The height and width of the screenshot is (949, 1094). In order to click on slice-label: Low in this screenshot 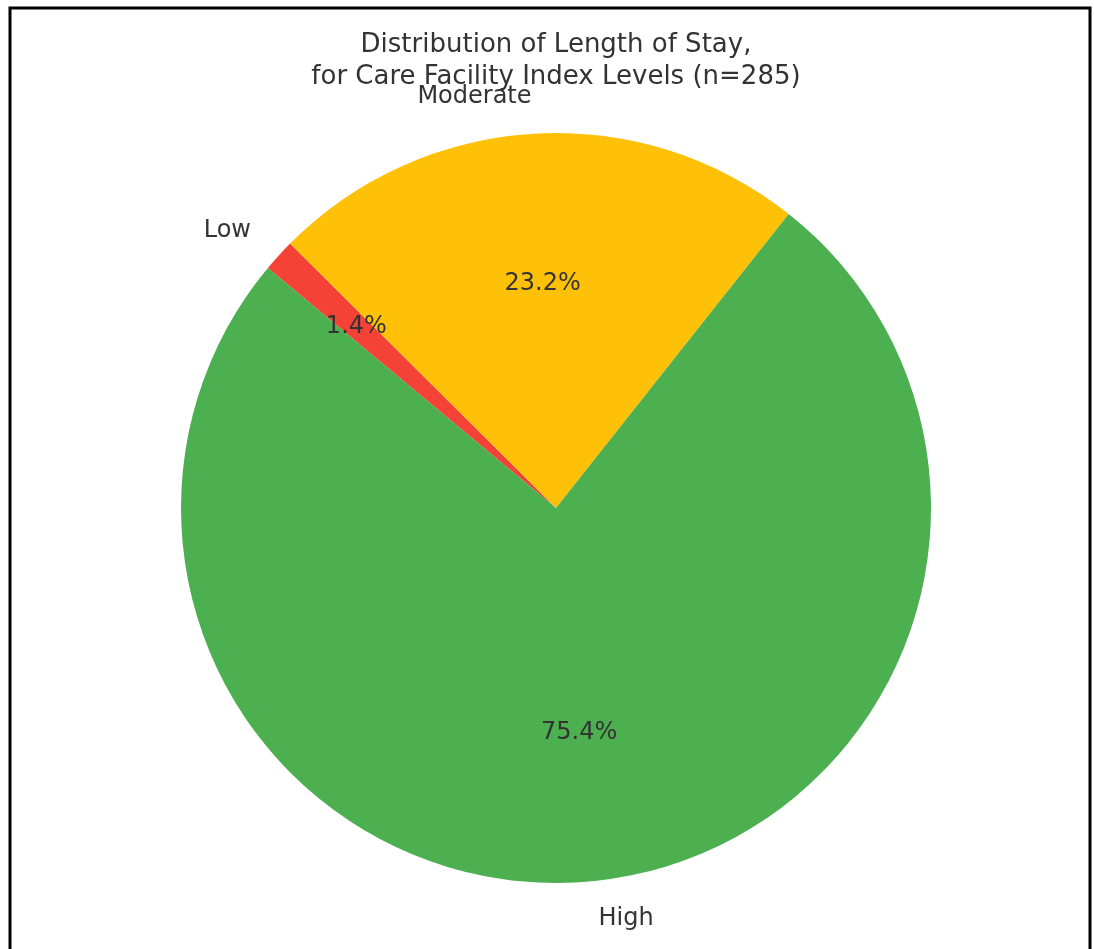, I will do `click(227, 229)`.